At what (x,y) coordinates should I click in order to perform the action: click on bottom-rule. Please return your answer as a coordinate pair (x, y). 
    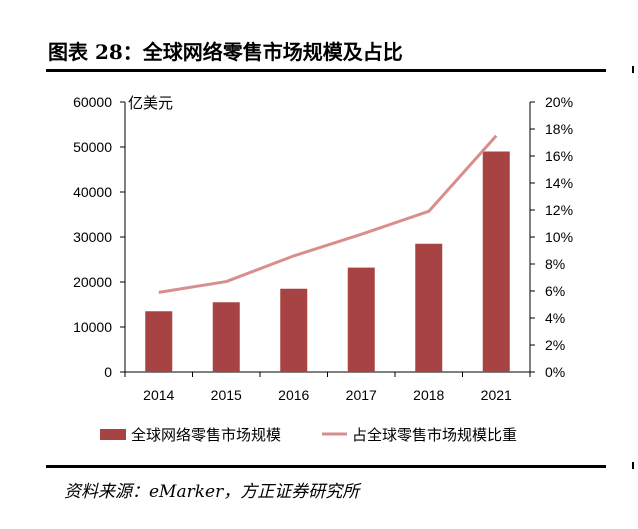
    Looking at the image, I should click on (326, 466).